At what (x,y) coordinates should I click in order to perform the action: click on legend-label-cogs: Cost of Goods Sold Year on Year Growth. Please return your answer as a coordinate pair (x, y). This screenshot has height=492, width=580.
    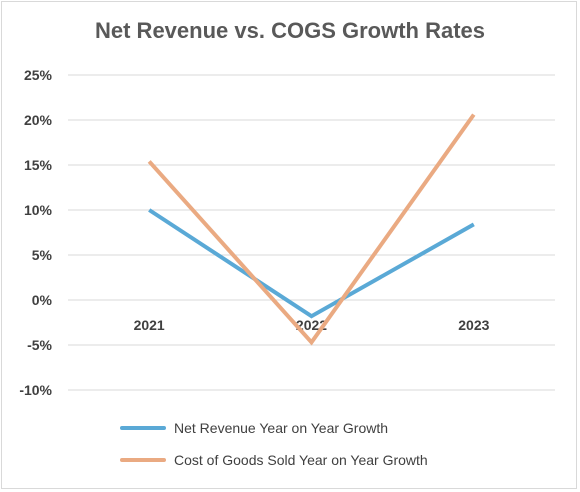
    Looking at the image, I should click on (301, 460).